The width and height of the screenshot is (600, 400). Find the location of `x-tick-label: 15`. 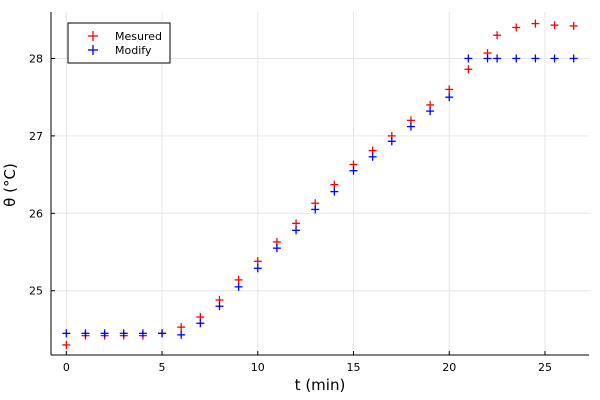

x-tick-label: 15 is located at coordinates (354, 367).